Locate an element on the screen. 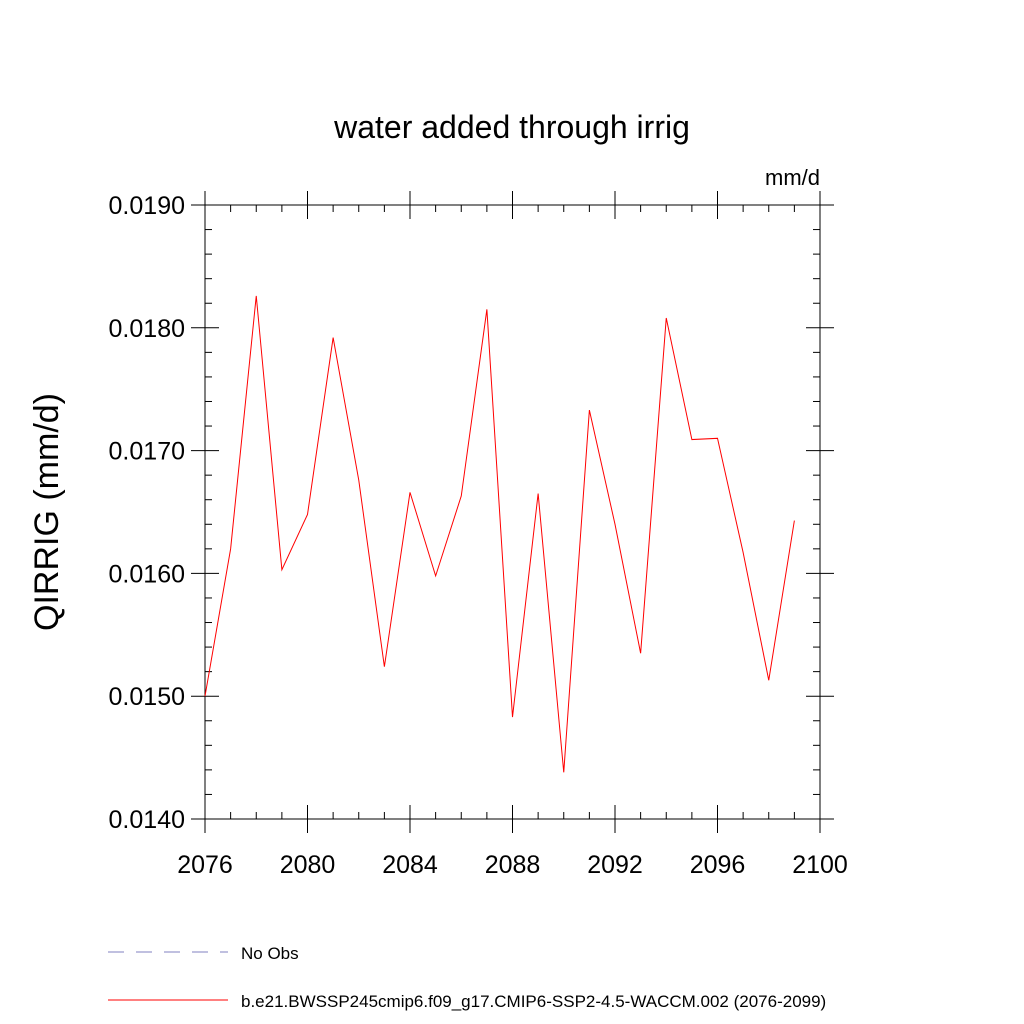 This screenshot has width=1024, height=1024. x-tick-label: 2100 is located at coordinates (820, 865).